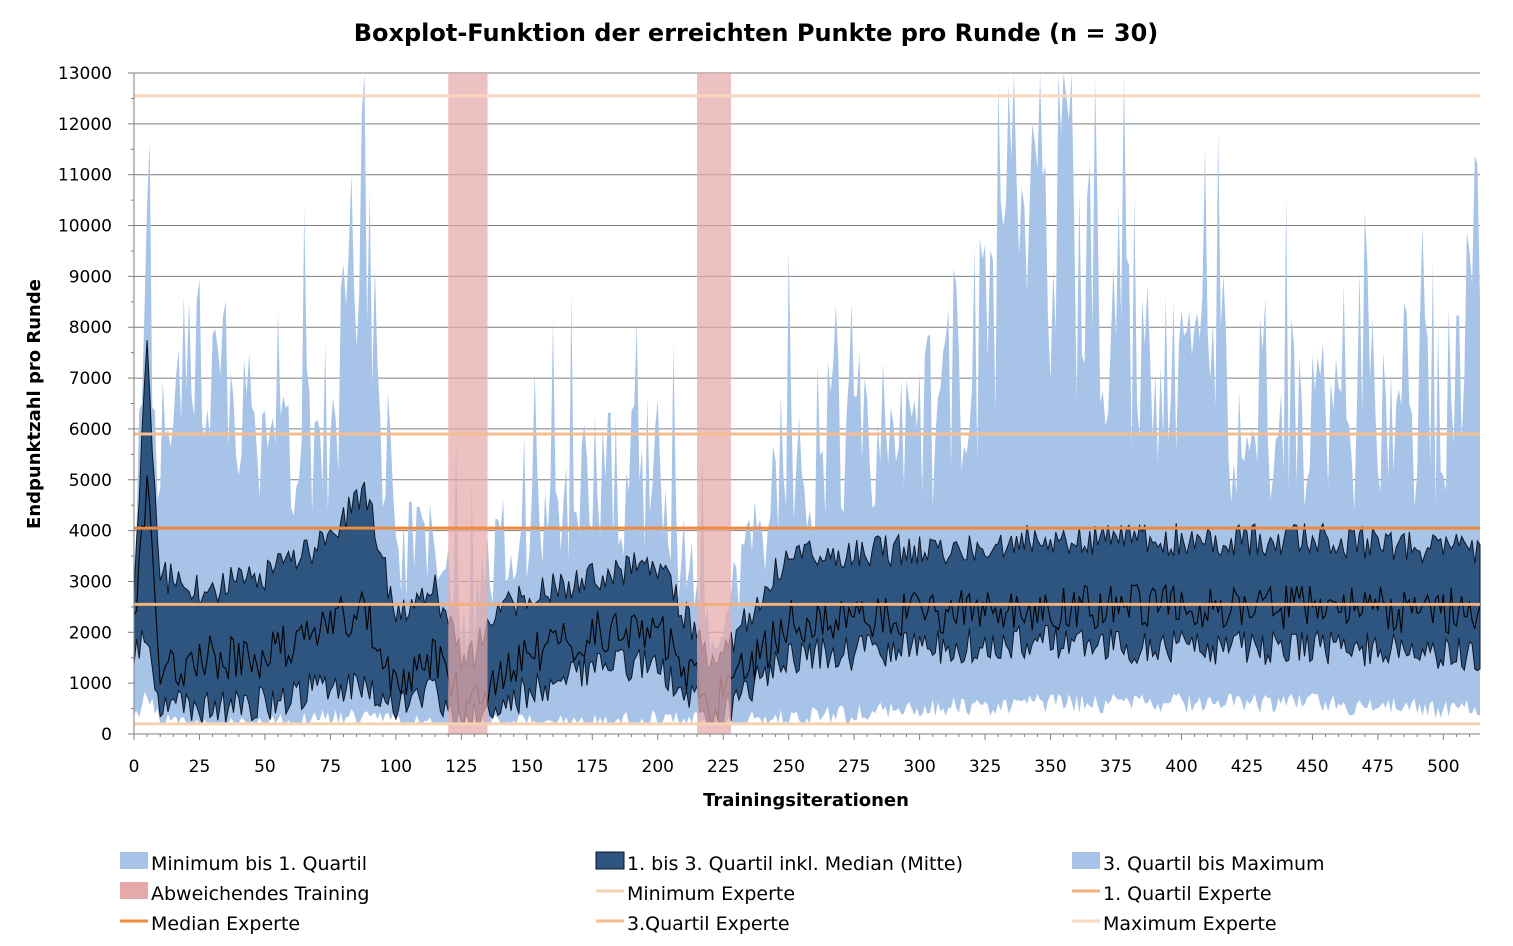 This screenshot has height=946, width=1513. I want to click on x-tick-label: 400, so click(1181, 767).